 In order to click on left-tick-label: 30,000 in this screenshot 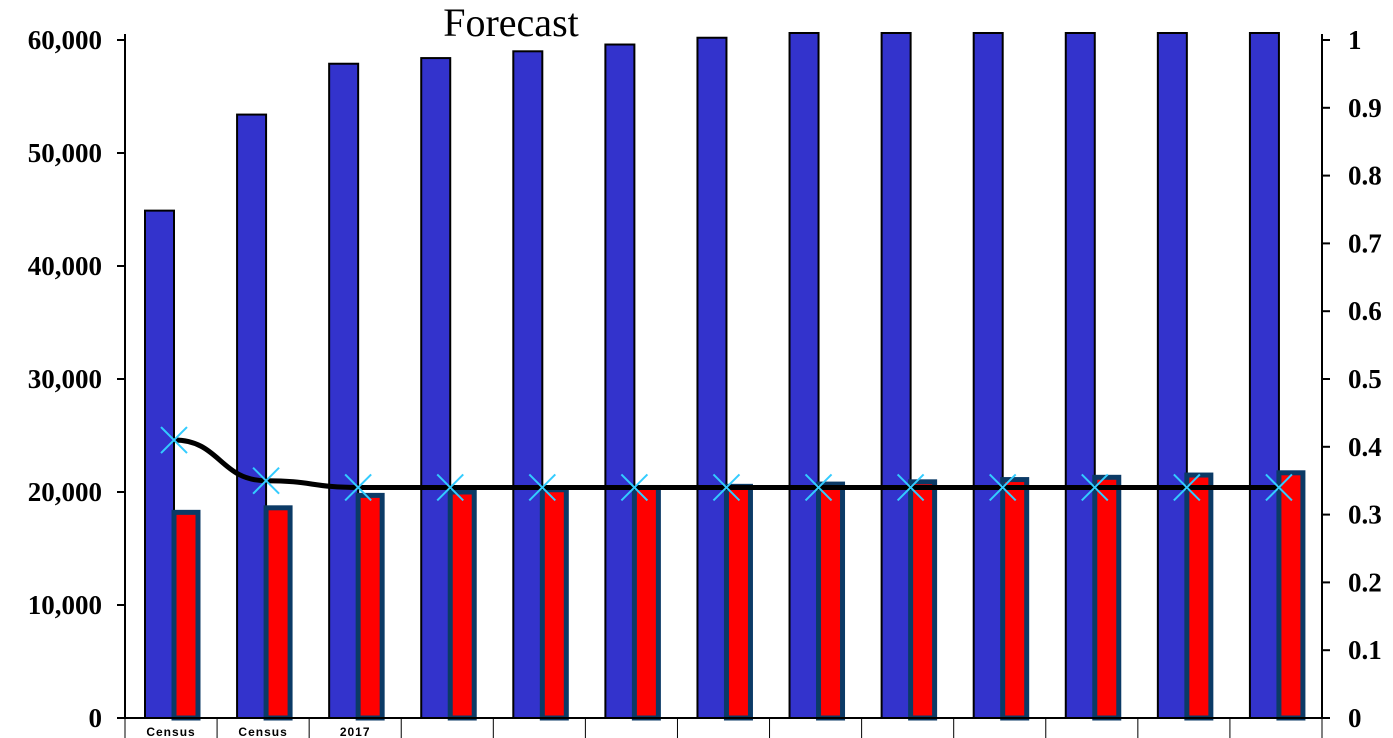, I will do `click(65, 379)`.